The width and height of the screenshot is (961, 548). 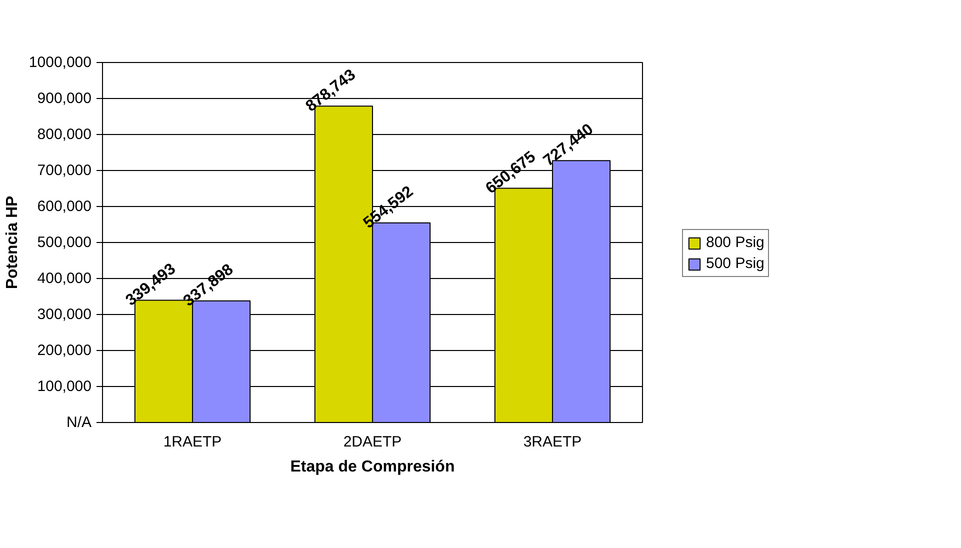 I want to click on x-tick-label: 2DAETP, so click(x=372, y=442).